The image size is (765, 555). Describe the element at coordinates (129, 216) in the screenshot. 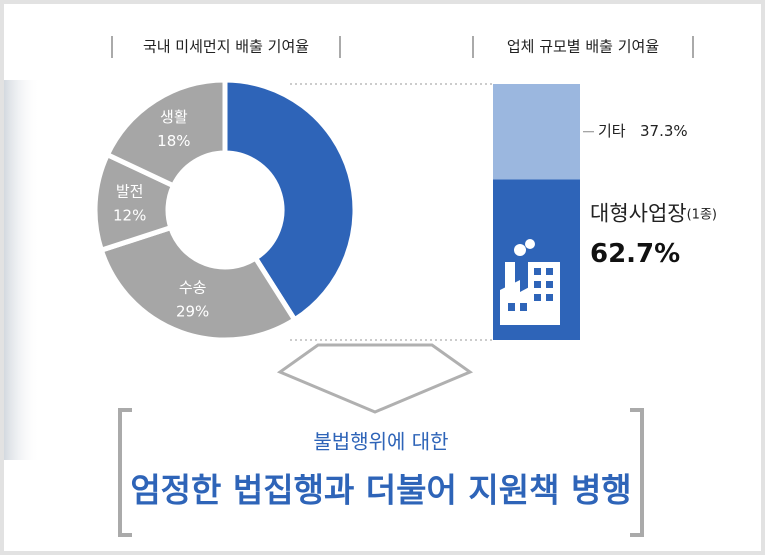

I see `slice-value: 12%` at that location.